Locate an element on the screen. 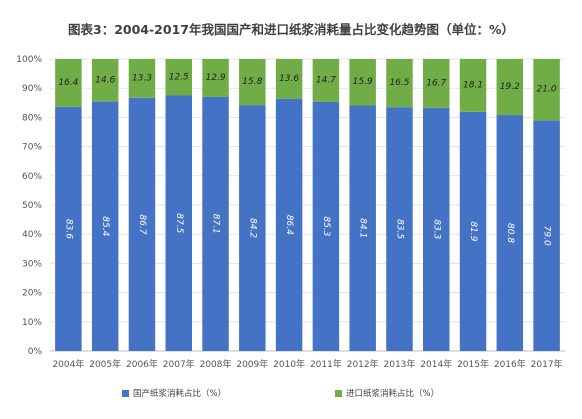  data-label-domestic: 86.7 is located at coordinates (142, 224).